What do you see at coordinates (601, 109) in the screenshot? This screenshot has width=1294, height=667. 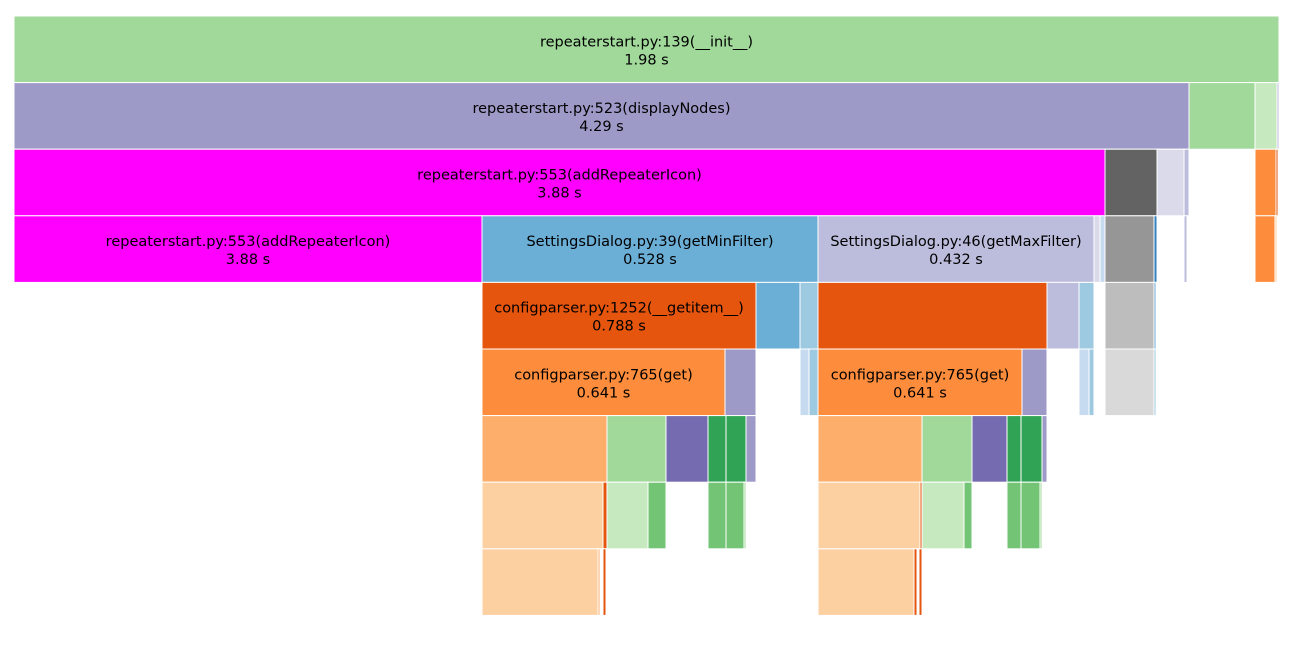 I see `frame-label: repeaterstart.py:523(displayNodes)` at bounding box center [601, 109].